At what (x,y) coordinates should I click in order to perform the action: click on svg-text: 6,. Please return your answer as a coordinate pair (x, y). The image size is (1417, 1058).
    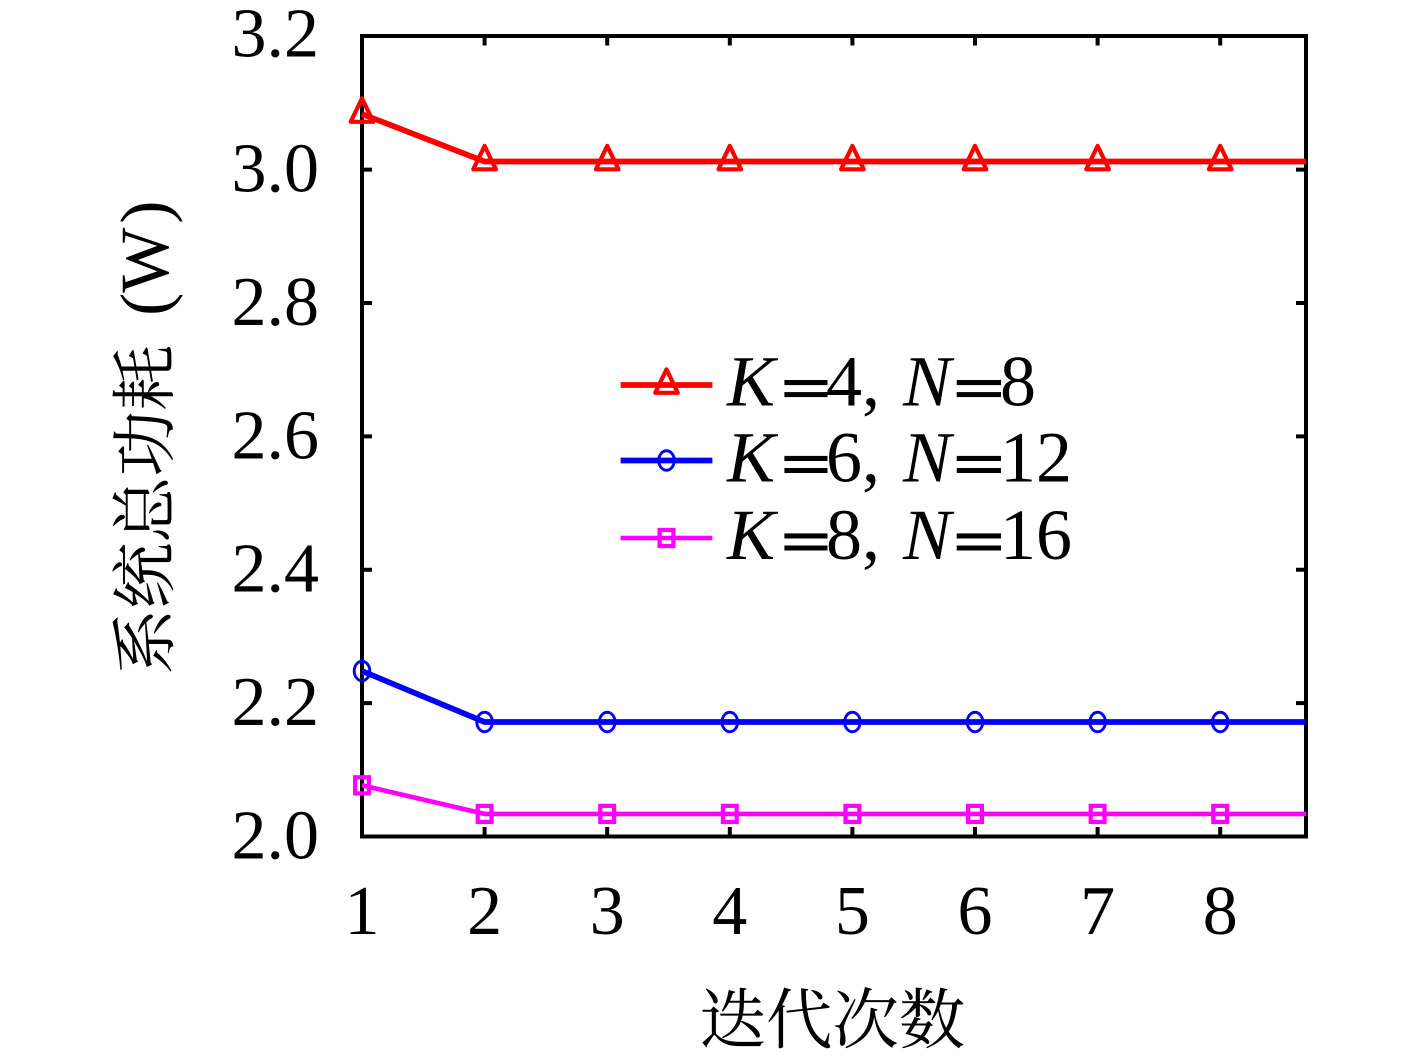
    Looking at the image, I should click on (853, 458).